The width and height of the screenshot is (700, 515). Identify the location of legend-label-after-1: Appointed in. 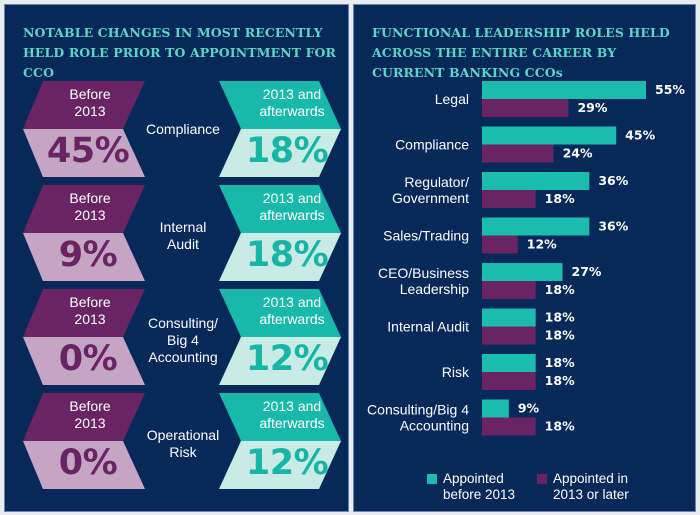
(591, 478).